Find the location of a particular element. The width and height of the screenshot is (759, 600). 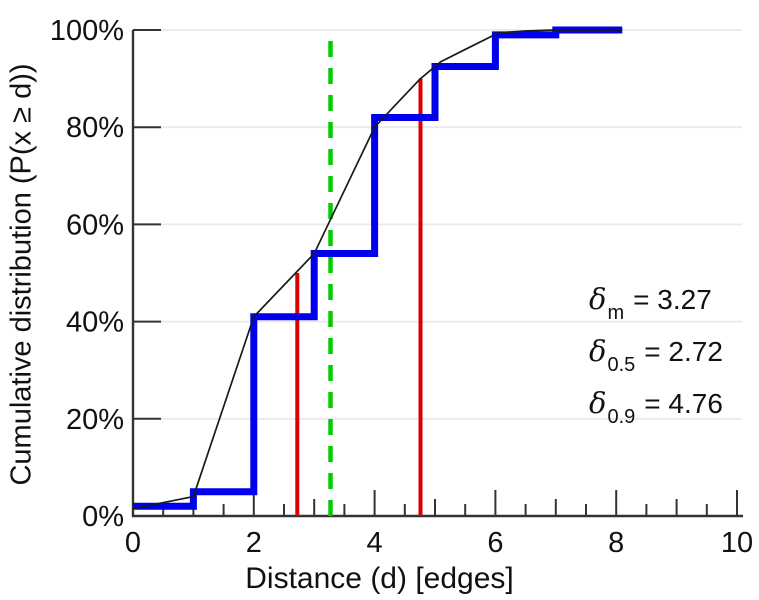

x-tick-label-2: 2 is located at coordinates (254, 543).